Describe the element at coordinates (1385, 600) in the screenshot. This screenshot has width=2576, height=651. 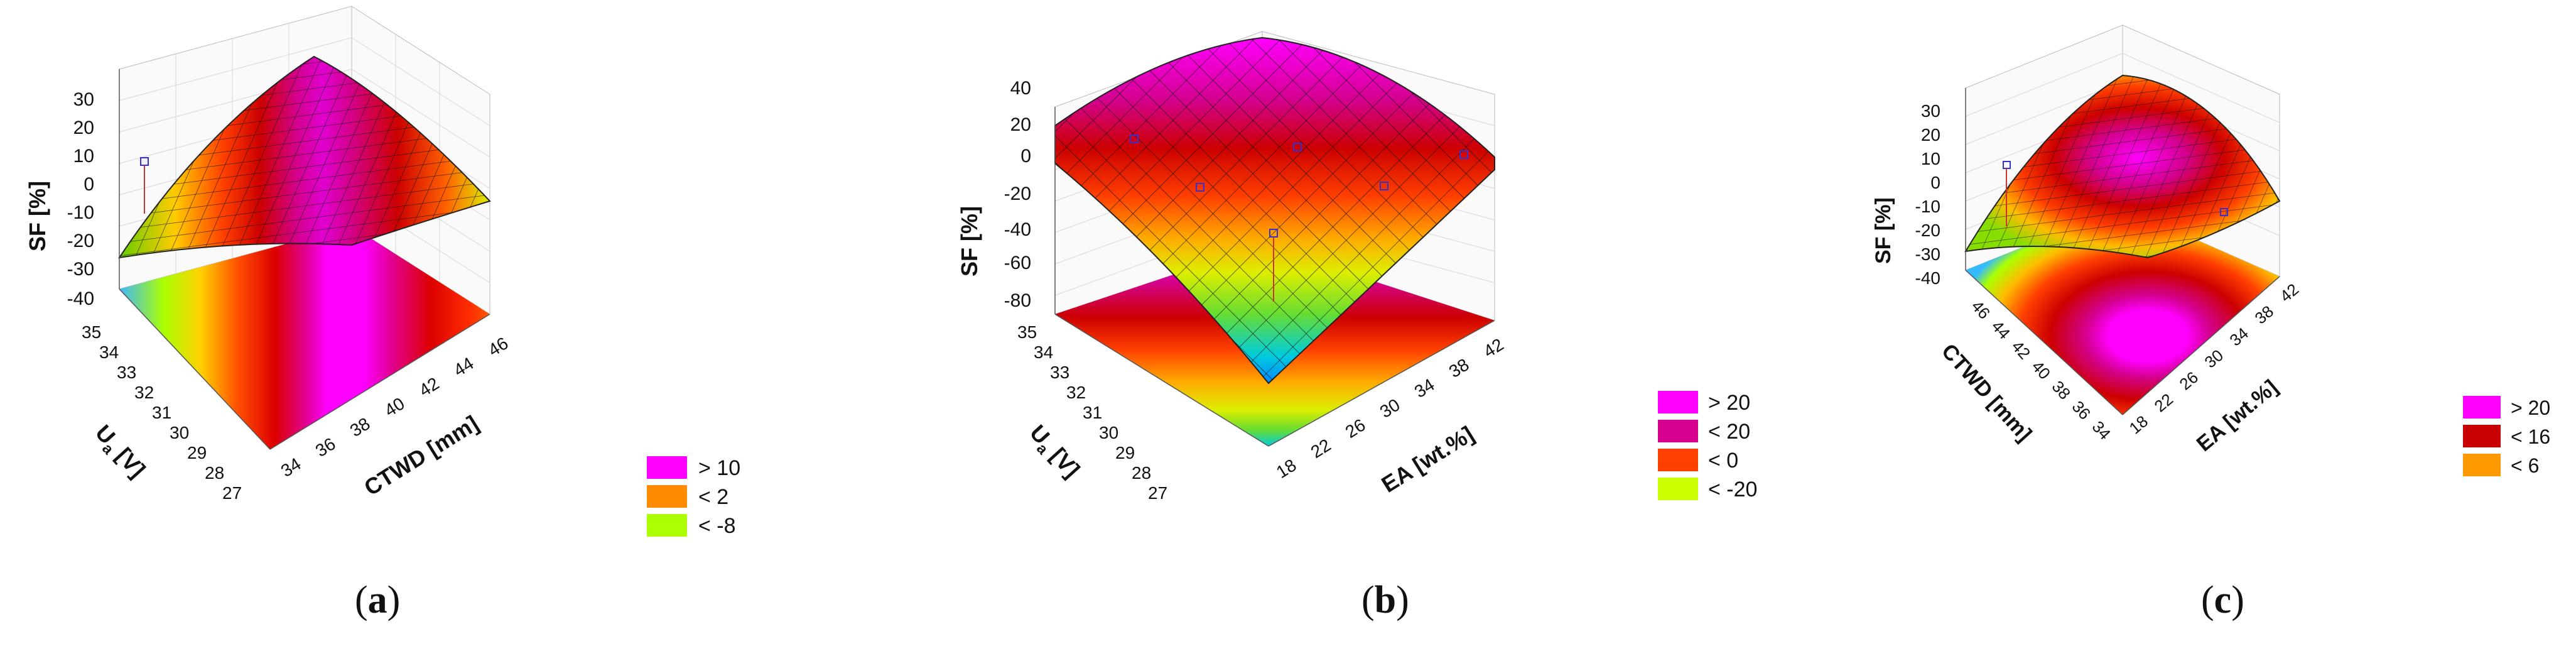
I see `panel-label-b: (b)` at that location.